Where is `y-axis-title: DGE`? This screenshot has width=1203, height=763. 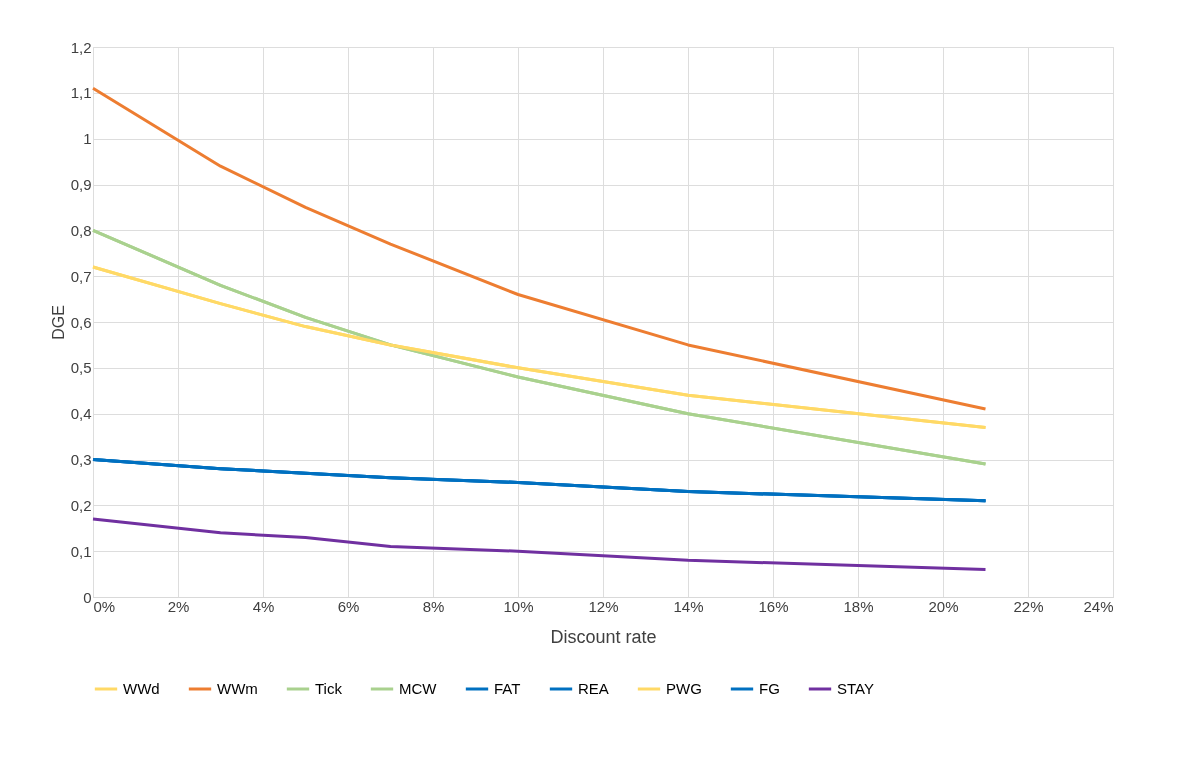
y-axis-title: DGE is located at coordinates (58, 322).